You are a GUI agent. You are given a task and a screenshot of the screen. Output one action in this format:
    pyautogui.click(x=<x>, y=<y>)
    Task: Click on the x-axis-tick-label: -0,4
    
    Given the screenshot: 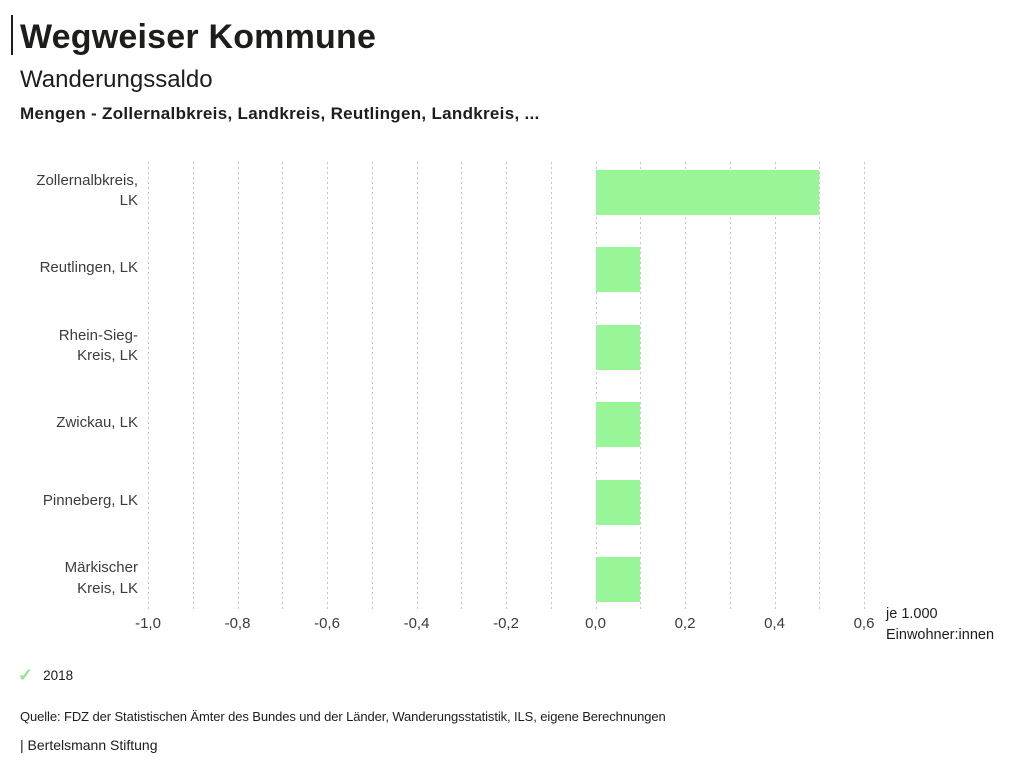 What is the action you would take?
    pyautogui.click(x=416, y=623)
    